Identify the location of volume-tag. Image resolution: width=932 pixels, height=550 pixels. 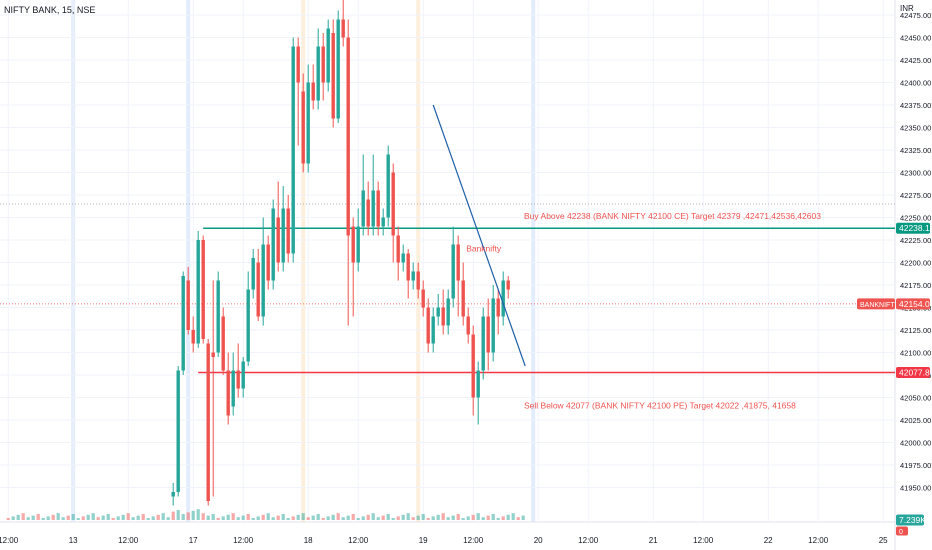
(910, 520).